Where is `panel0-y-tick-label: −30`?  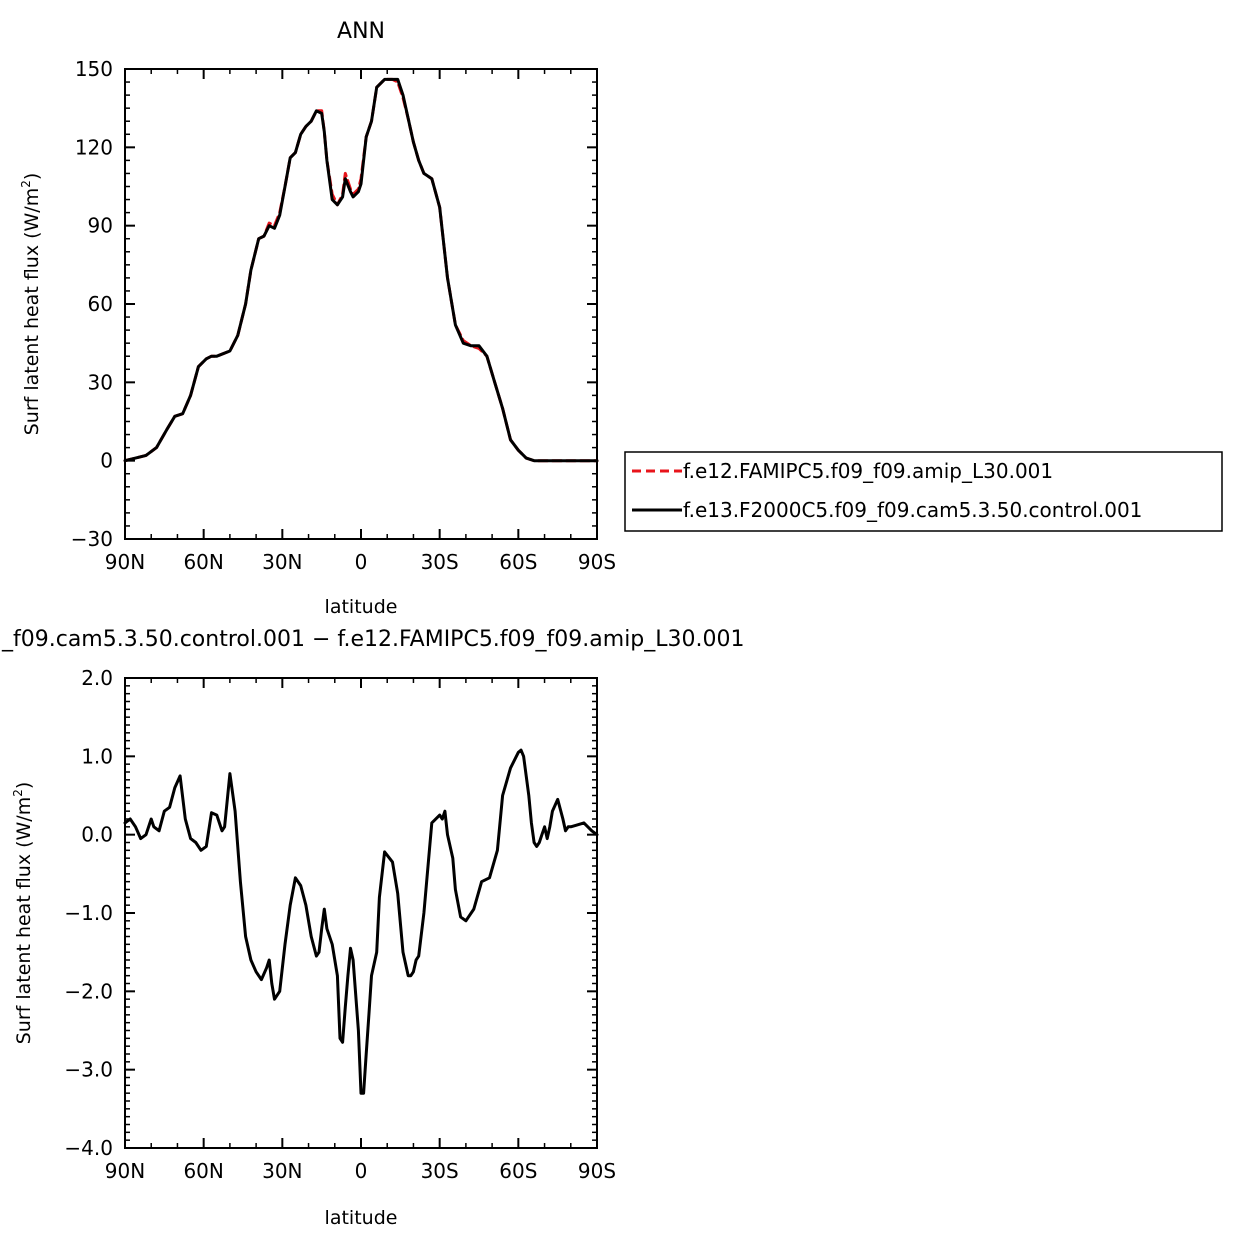 panel0-y-tick-label: −30 is located at coordinates (92, 539).